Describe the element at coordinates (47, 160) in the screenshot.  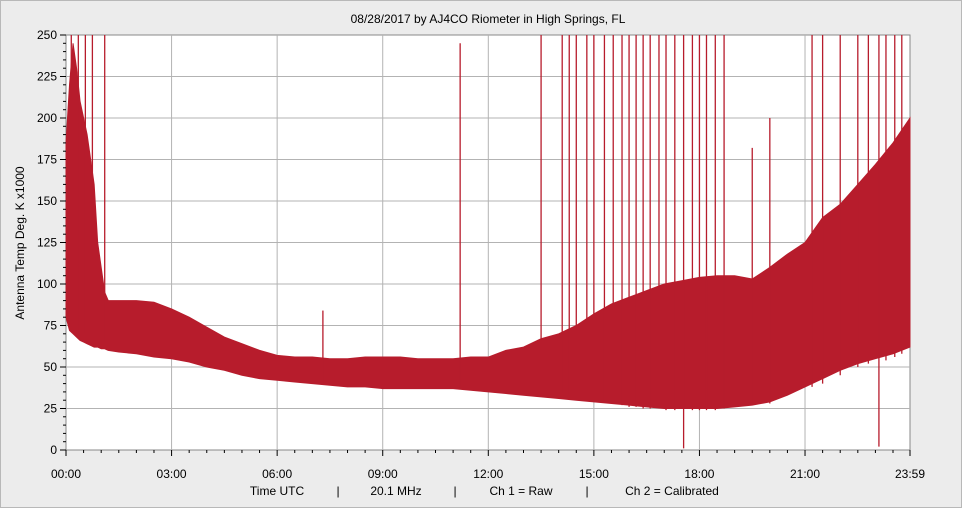
I see `y-tick-label: 175` at that location.